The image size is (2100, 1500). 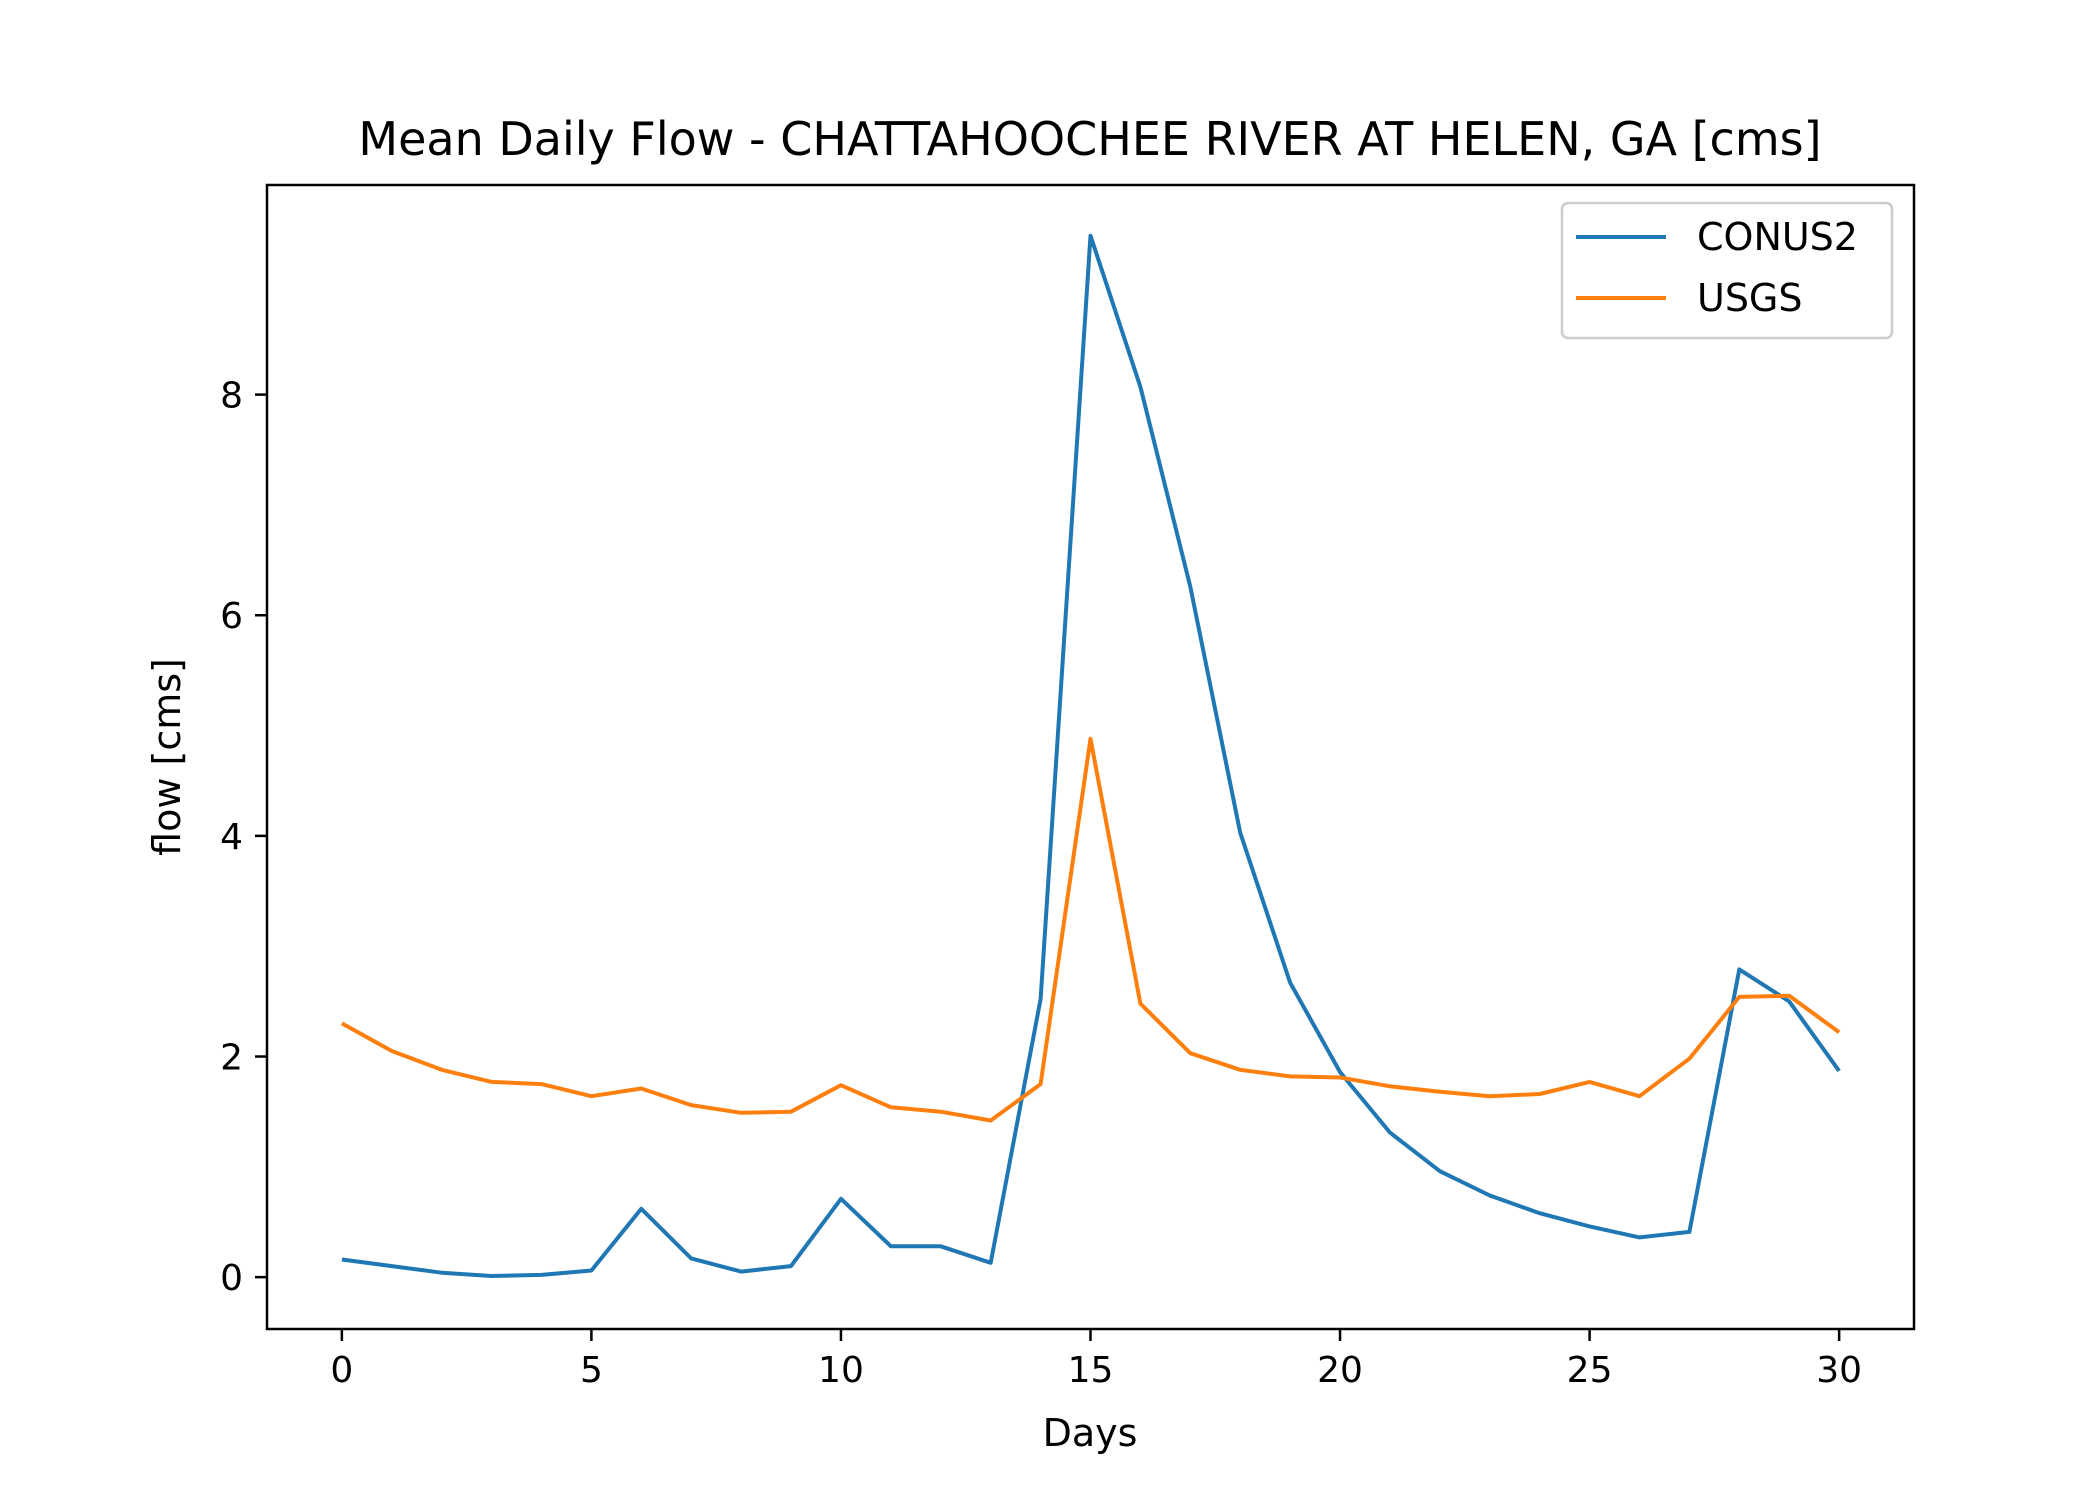 What do you see at coordinates (1091, 1370) in the screenshot?
I see `x-tick-label: 15` at bounding box center [1091, 1370].